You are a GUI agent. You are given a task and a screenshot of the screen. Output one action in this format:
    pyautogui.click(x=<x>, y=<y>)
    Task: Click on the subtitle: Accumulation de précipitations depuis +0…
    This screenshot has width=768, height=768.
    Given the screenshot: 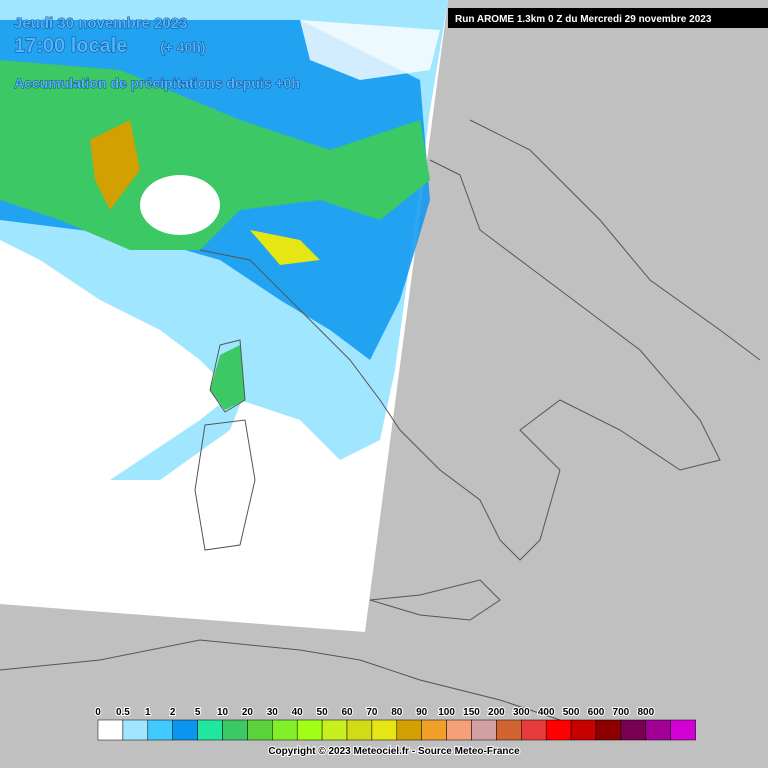 What is the action you would take?
    pyautogui.click(x=157, y=83)
    